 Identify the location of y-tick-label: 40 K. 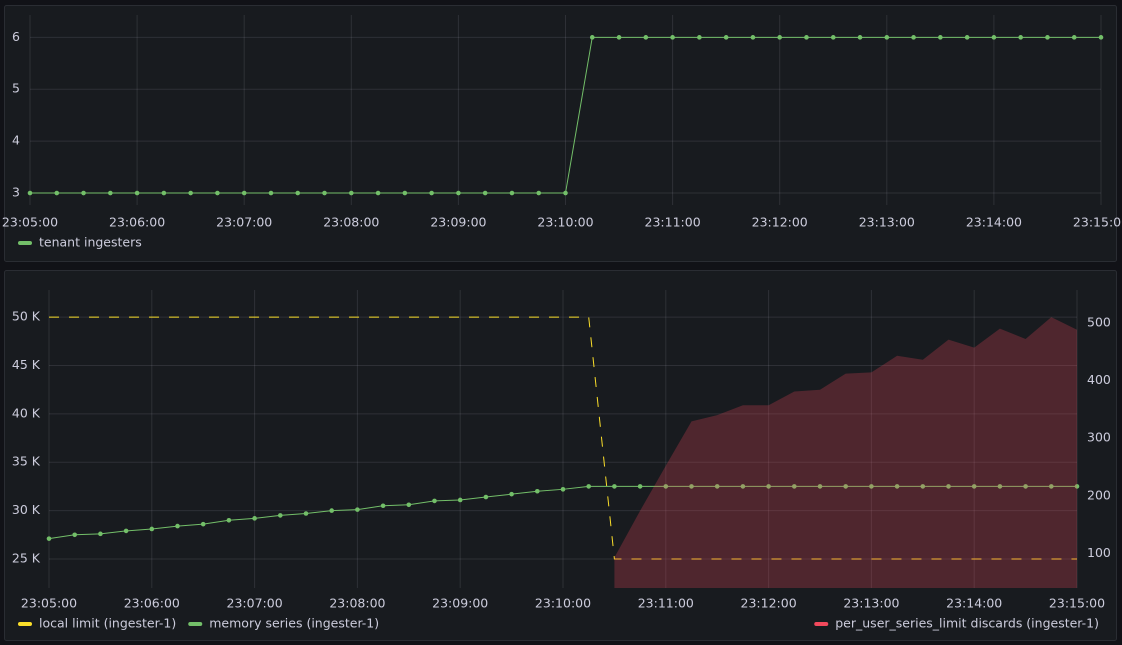
(26, 412).